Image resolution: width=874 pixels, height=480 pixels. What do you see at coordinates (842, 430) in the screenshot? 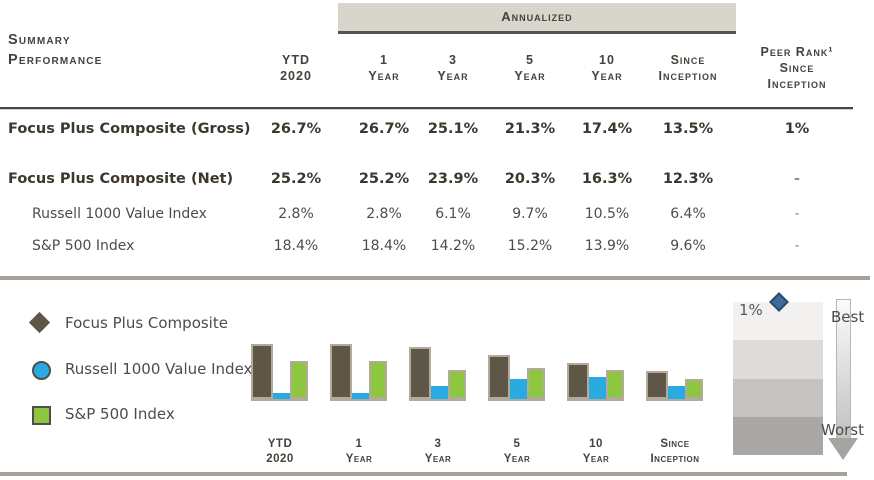
I see `worst-label: Worst` at bounding box center [842, 430].